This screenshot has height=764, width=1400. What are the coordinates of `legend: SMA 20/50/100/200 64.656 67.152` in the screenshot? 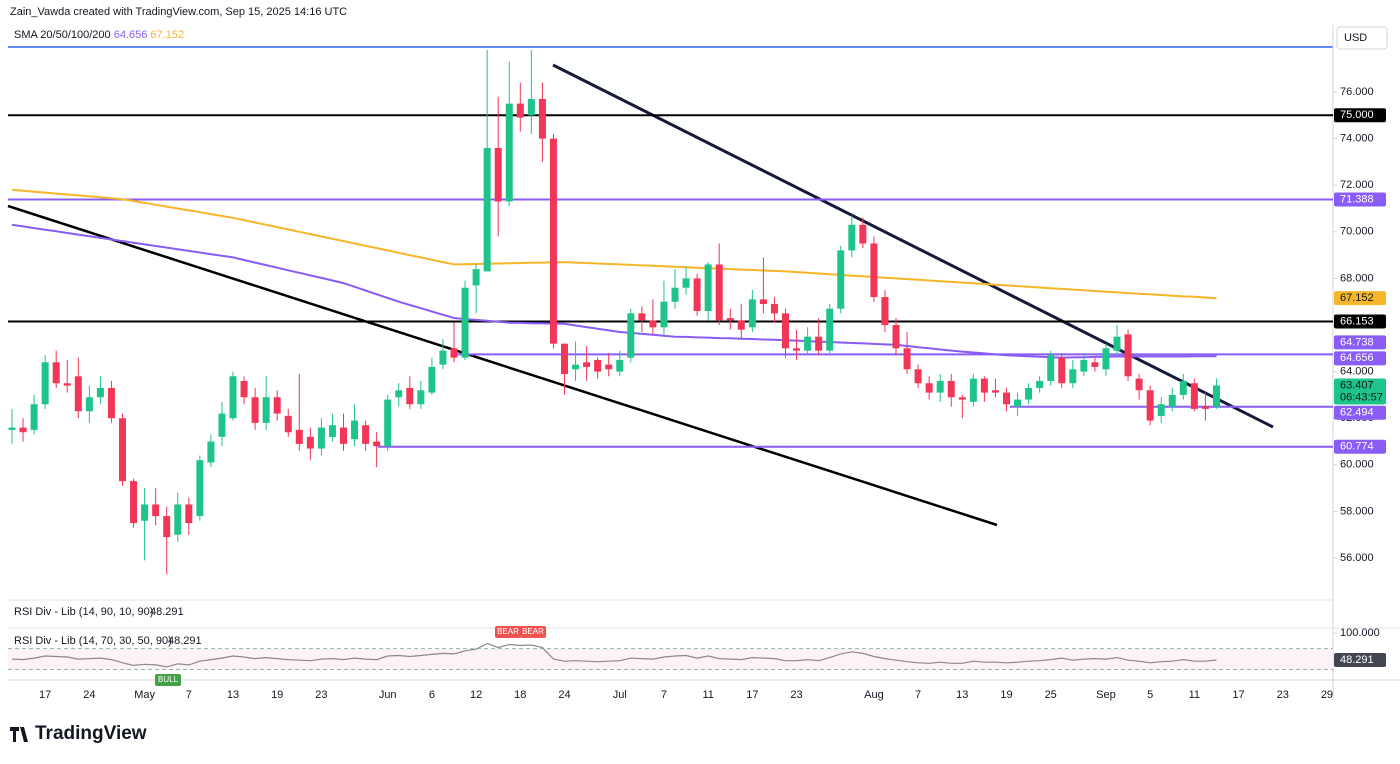 It's located at (99, 35).